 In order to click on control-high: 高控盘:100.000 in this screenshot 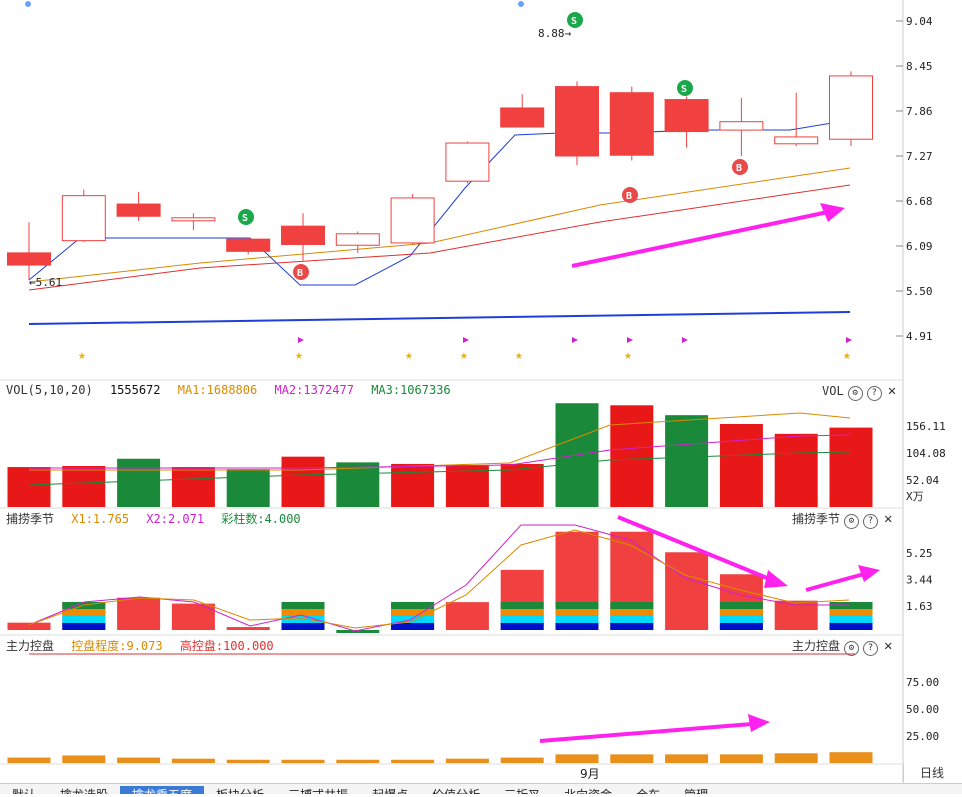, I will do `click(226, 646)`.